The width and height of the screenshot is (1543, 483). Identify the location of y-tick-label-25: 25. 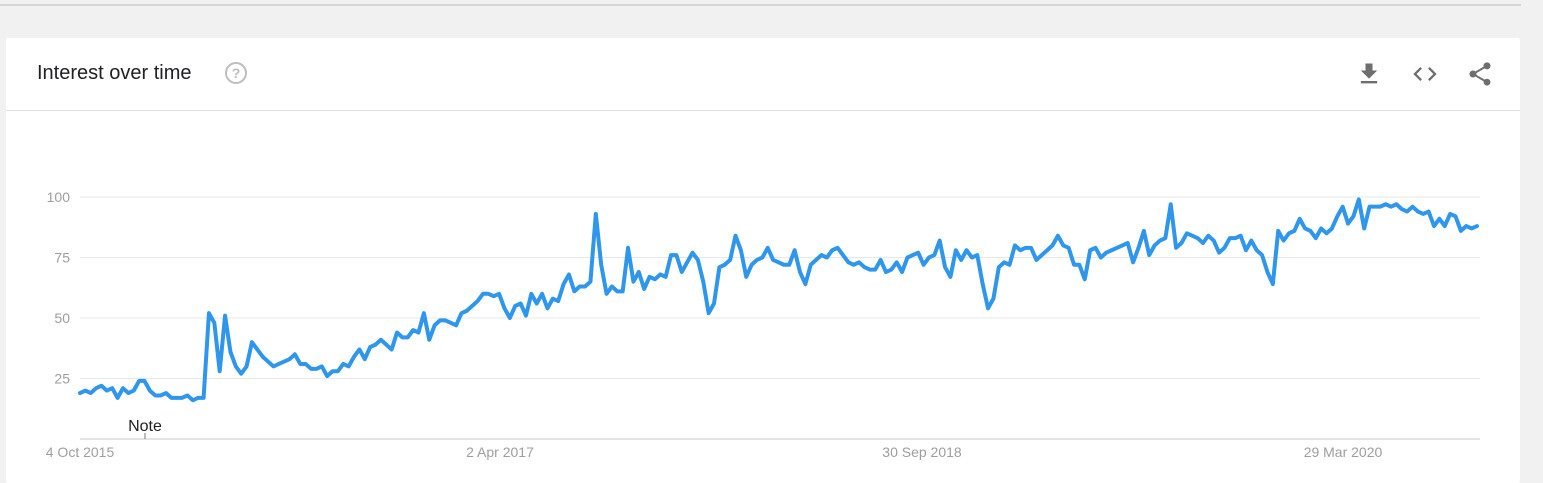
(62, 379).